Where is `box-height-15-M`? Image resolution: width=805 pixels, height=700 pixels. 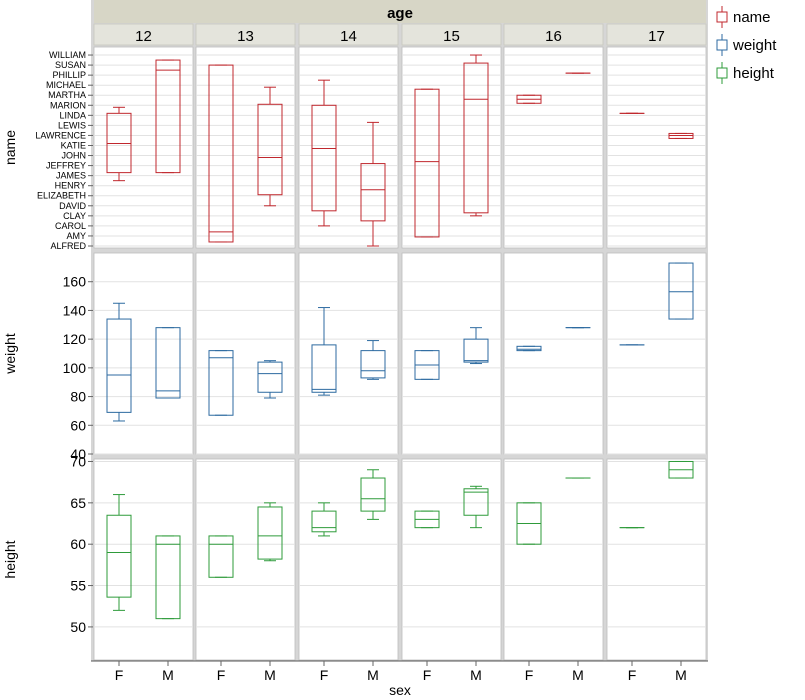 box-height-15-M is located at coordinates (476, 507).